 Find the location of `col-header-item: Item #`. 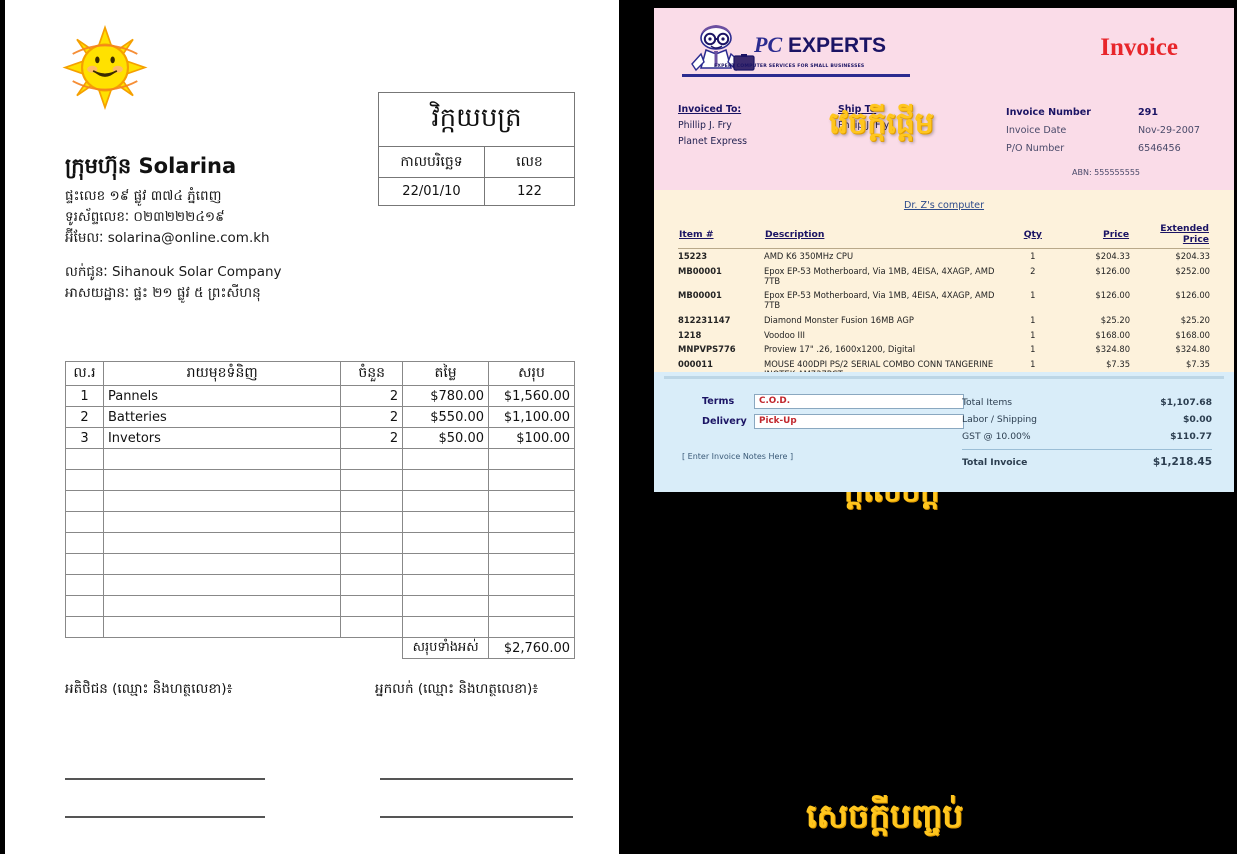

col-header-item: Item # is located at coordinates (696, 234).